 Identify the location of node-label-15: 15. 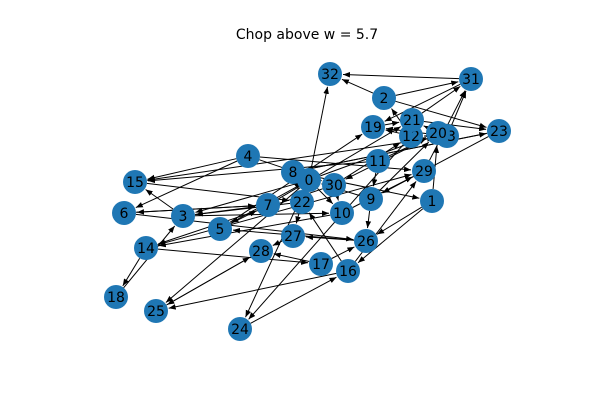
(135, 183).